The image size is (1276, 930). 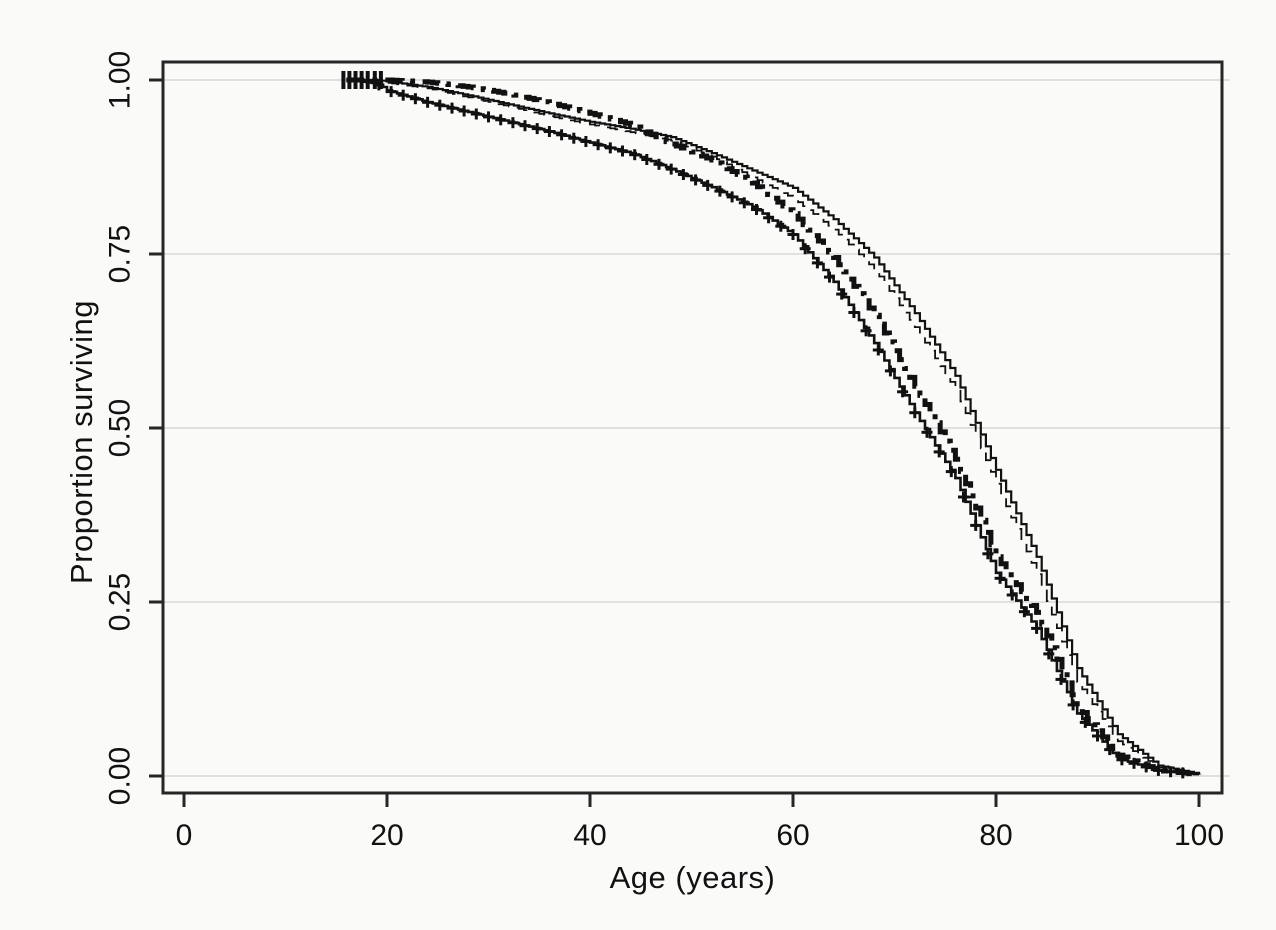 What do you see at coordinates (792, 835) in the screenshot?
I see `x-tick-label: 60` at bounding box center [792, 835].